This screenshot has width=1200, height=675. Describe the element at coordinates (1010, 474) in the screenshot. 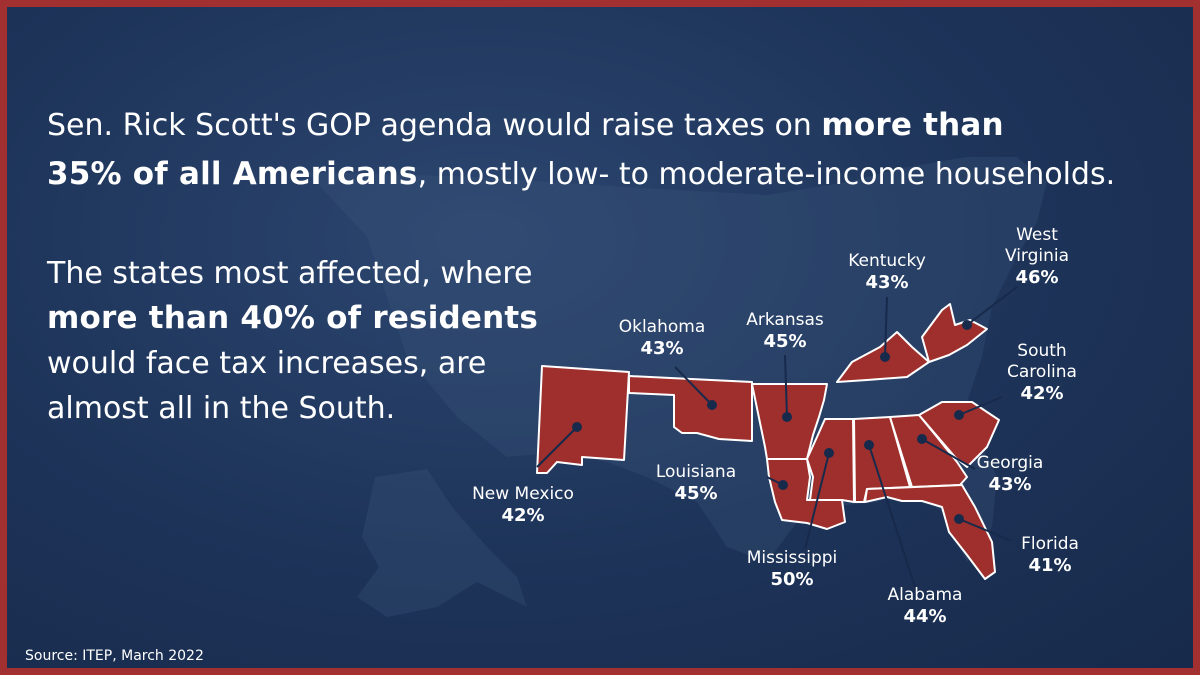

I see `label-georgia: Georgia 43%` at that location.